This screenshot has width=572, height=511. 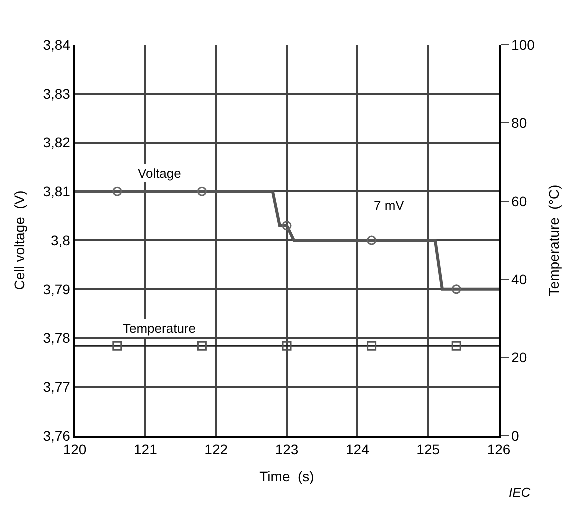 What do you see at coordinates (428, 450) in the screenshot?
I see `x-tick-label: 125` at bounding box center [428, 450].